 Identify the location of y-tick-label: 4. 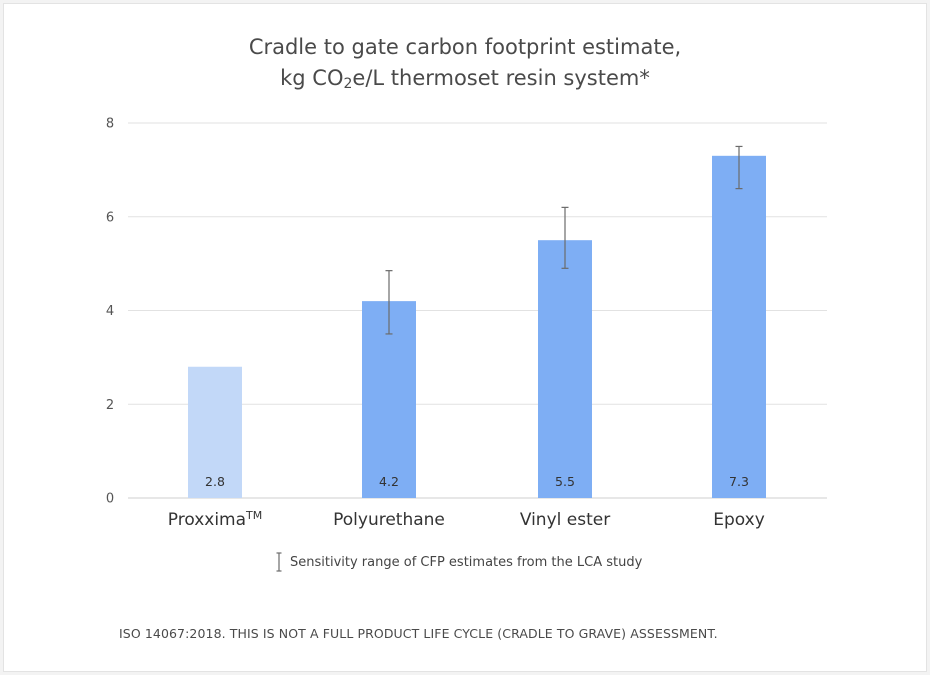
(110, 311).